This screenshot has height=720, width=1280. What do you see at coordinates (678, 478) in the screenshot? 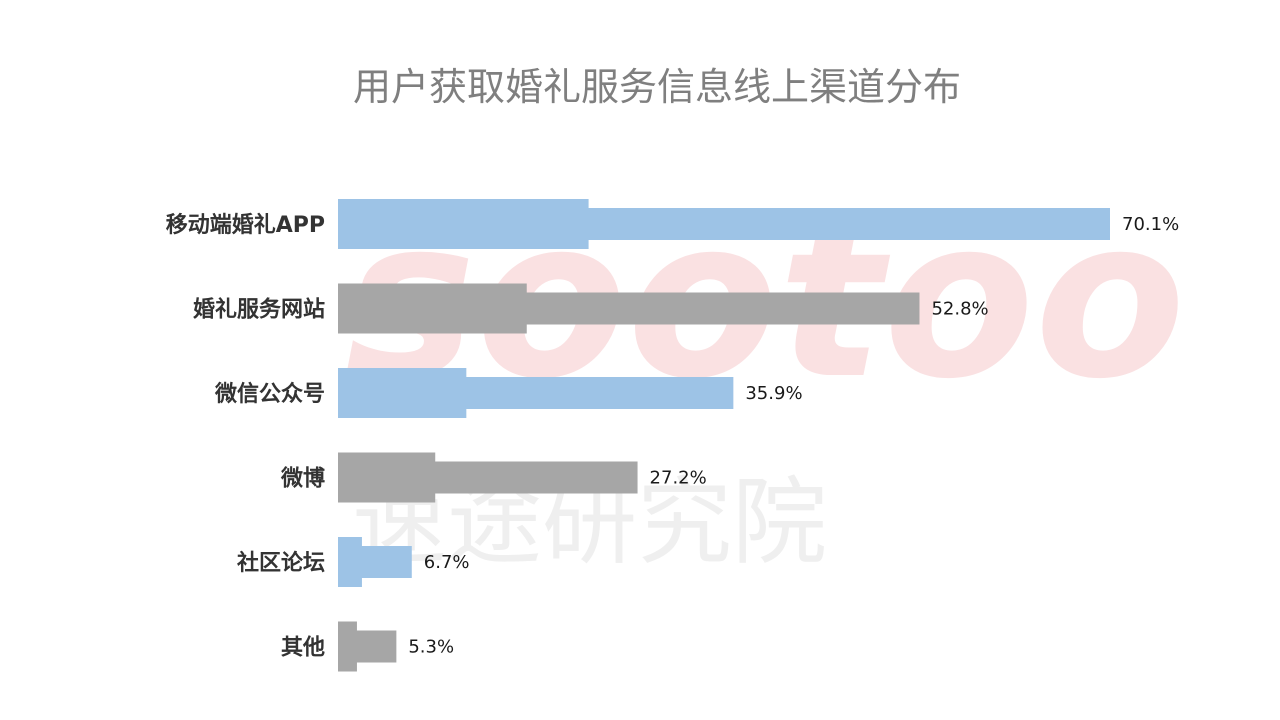
I see `value-label: 27.2%` at bounding box center [678, 478].